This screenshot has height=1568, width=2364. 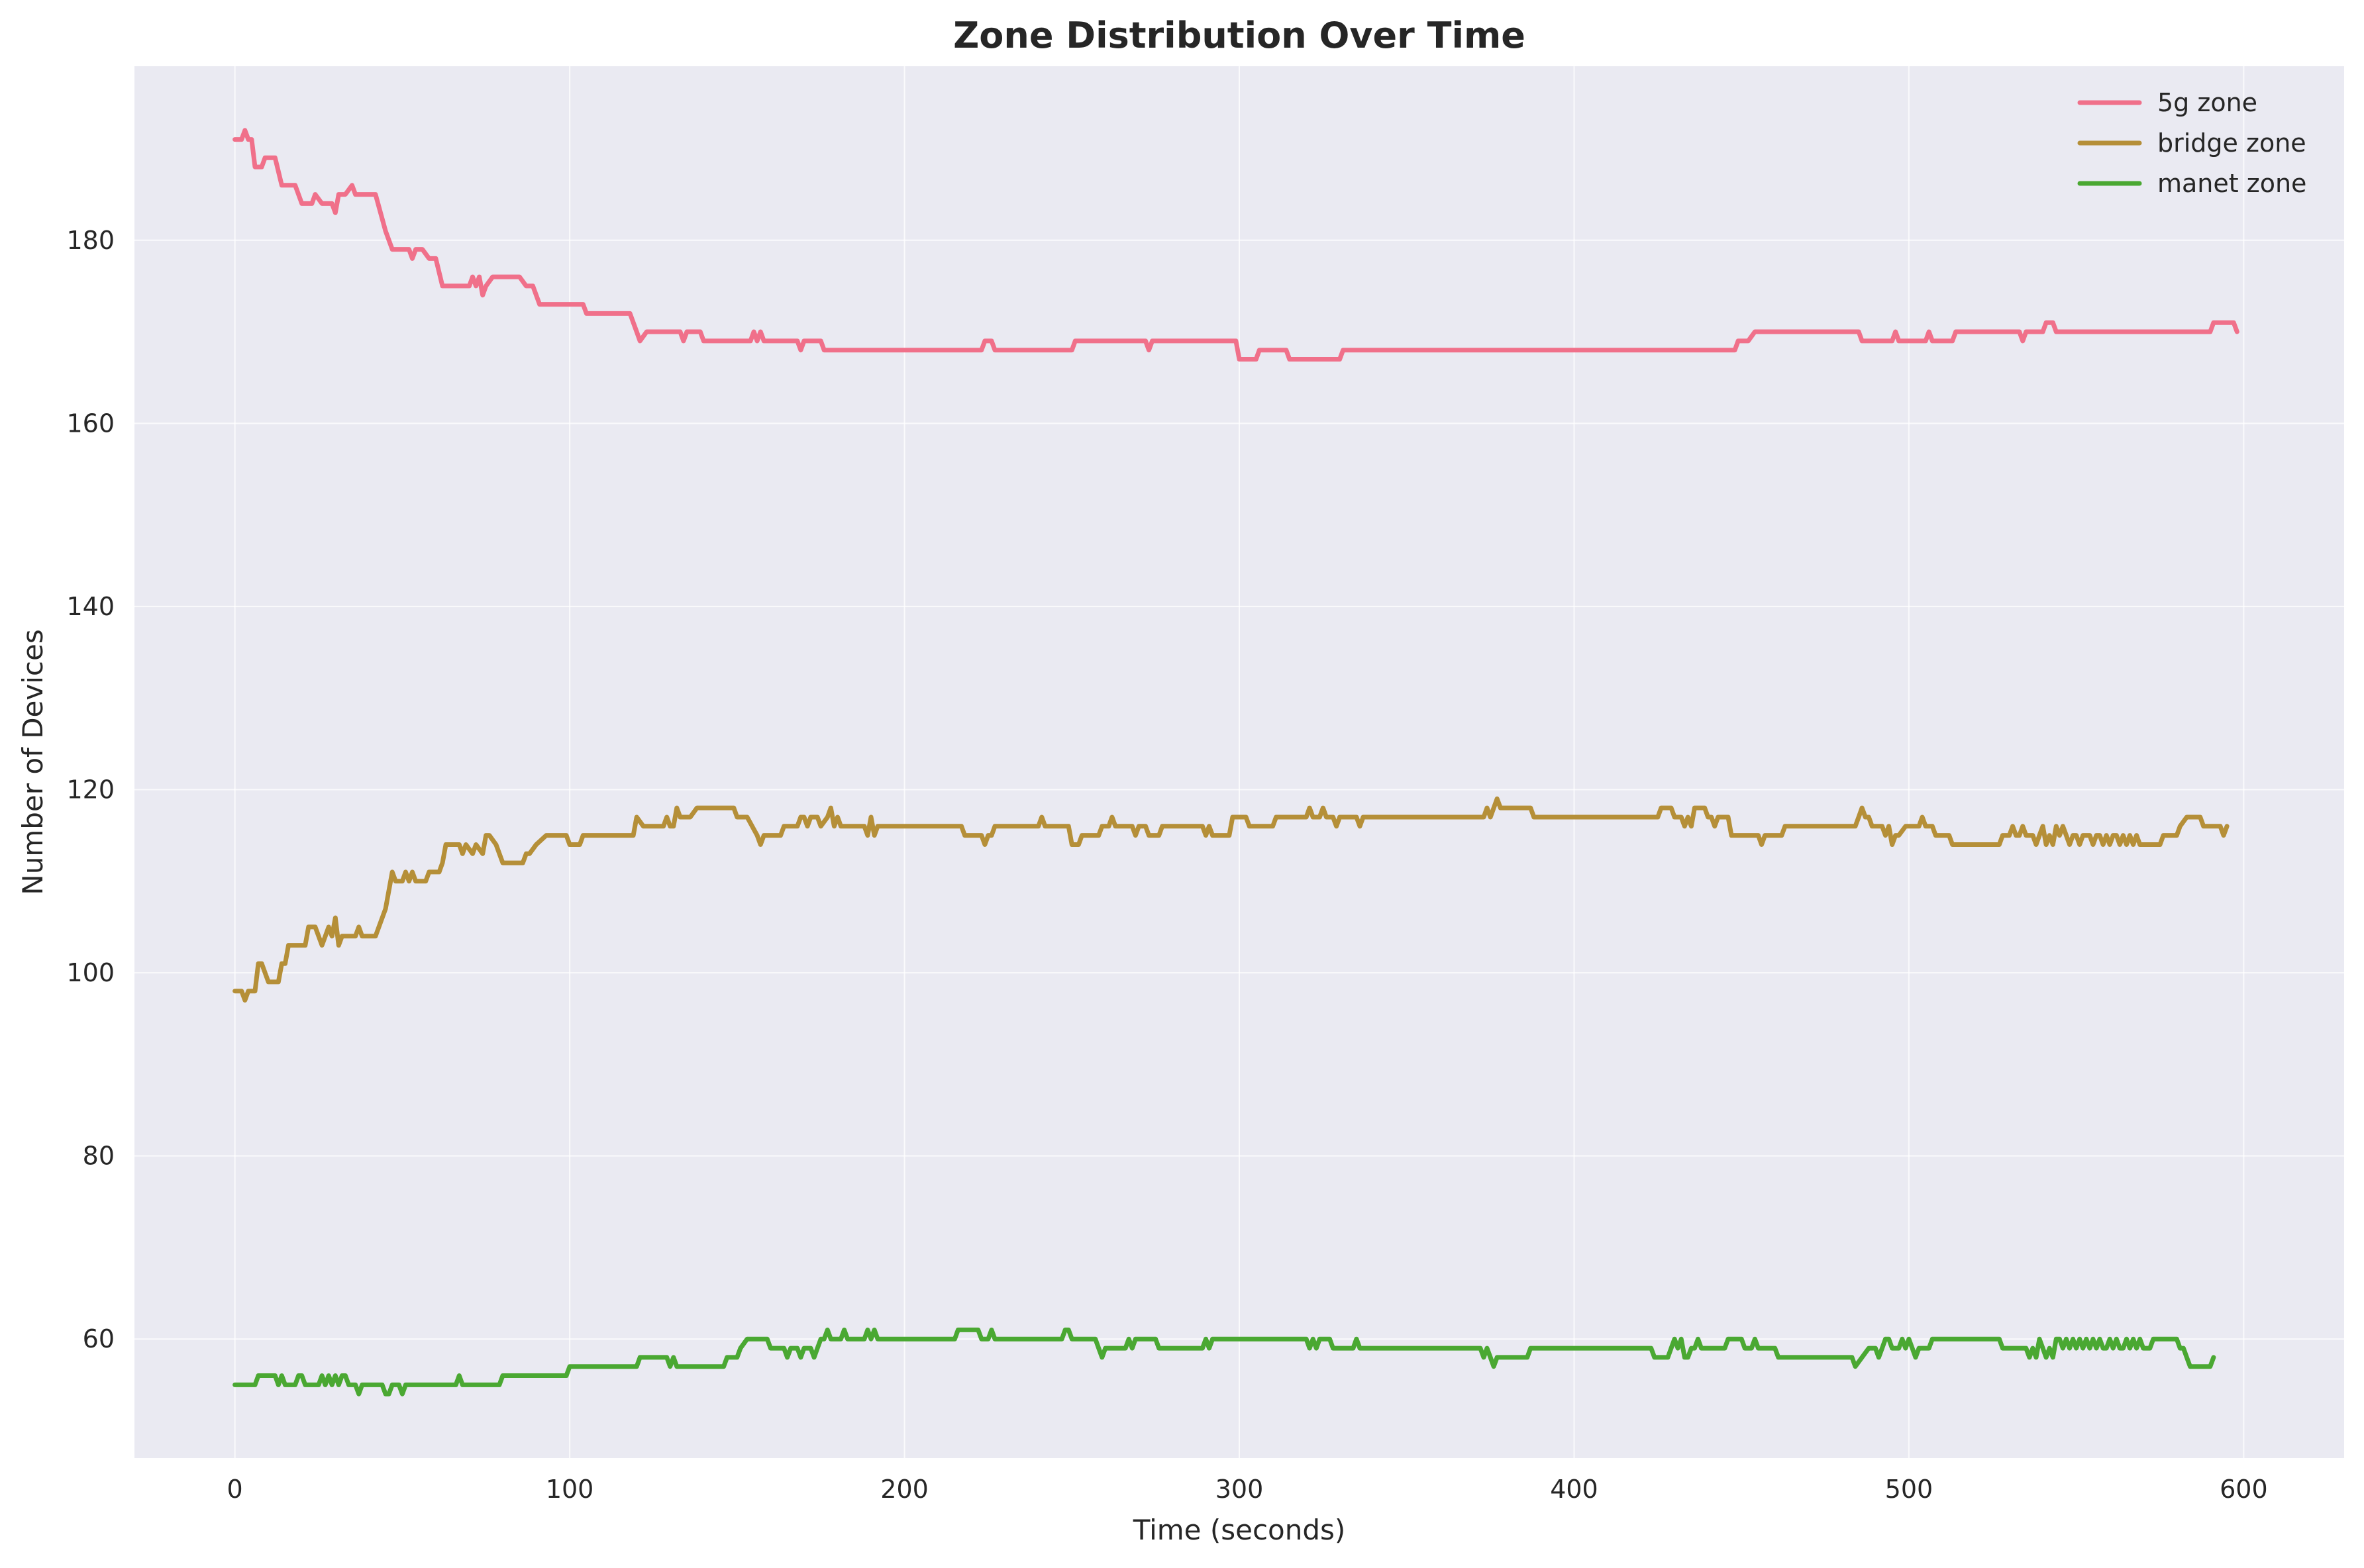 I want to click on legend: 5g zone bridge zone manet zone, so click(x=2192, y=143).